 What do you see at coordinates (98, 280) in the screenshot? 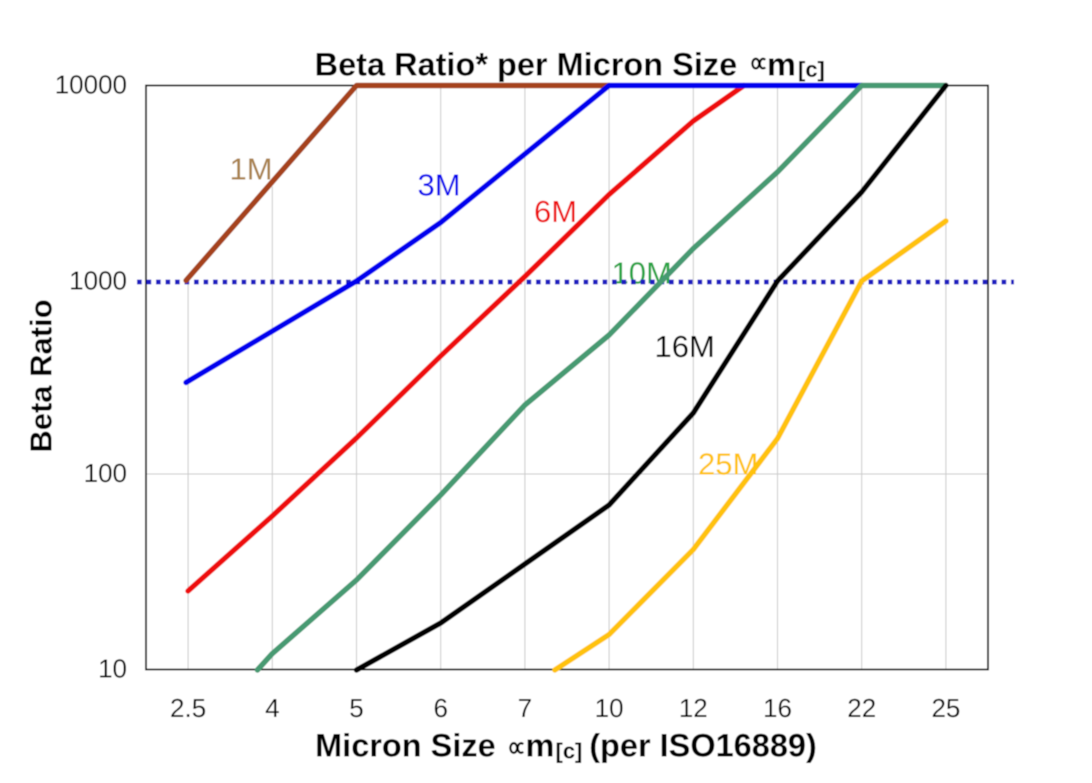
I see `svg-text: 1000` at bounding box center [98, 280].